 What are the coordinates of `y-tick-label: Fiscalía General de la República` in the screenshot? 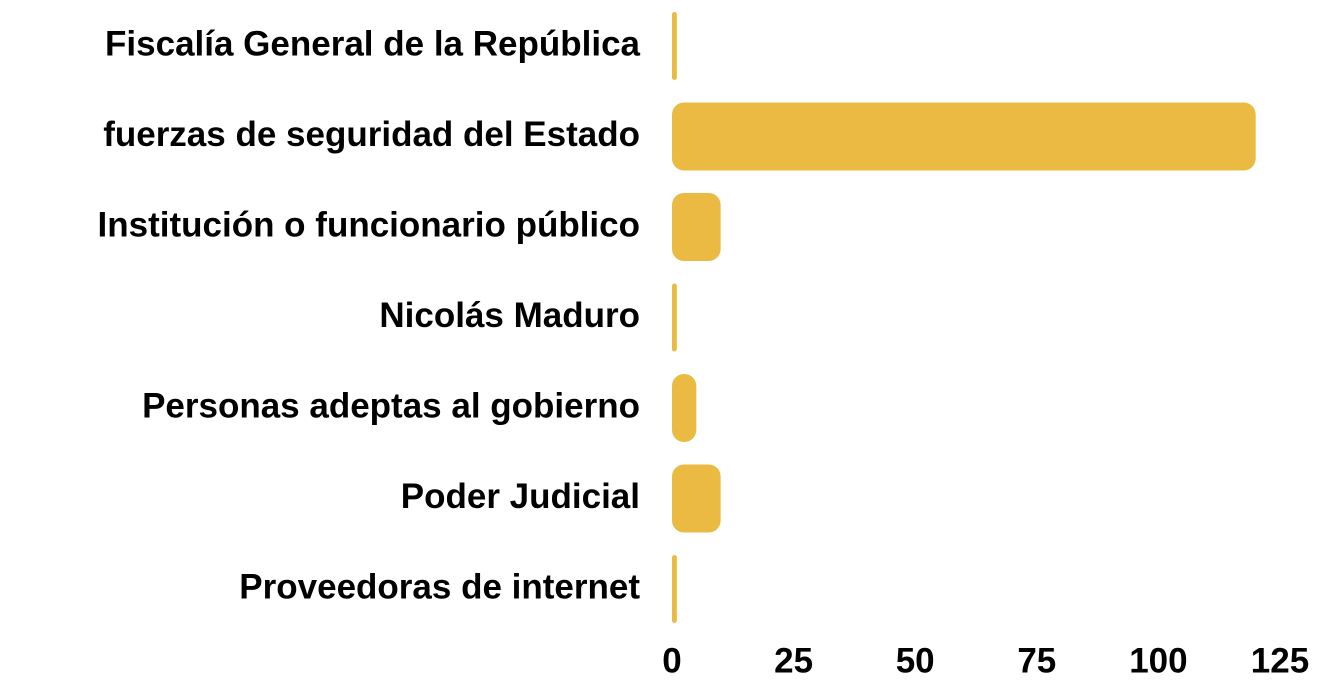 It's located at (372, 43).